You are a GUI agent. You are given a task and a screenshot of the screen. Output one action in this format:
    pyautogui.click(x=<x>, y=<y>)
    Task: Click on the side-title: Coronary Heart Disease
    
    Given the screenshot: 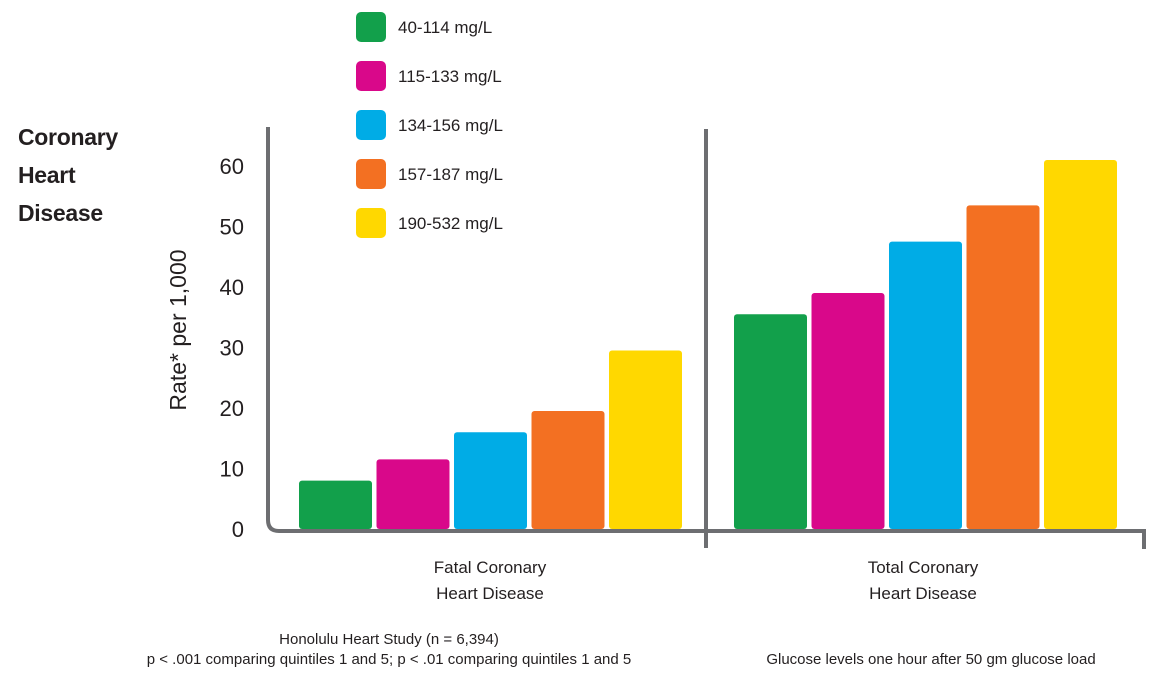 What is the action you would take?
    pyautogui.click(x=68, y=175)
    